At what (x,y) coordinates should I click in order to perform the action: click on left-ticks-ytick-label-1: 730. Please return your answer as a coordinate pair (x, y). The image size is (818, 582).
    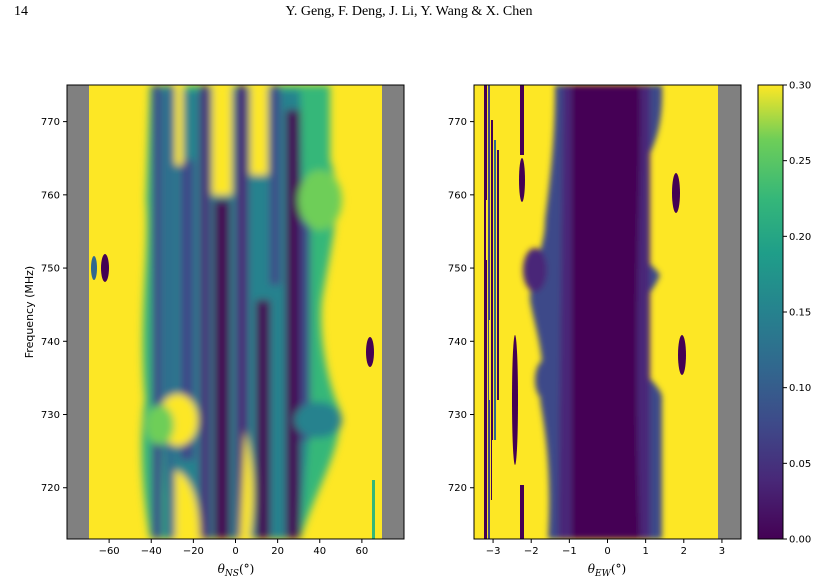
    Looking at the image, I should click on (50, 415).